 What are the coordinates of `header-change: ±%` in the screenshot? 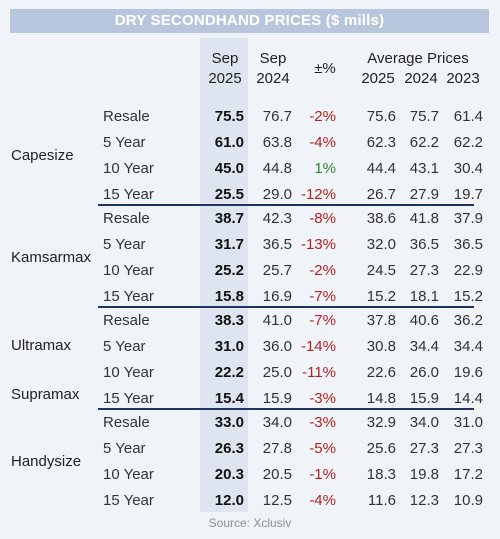 It's located at (325, 68).